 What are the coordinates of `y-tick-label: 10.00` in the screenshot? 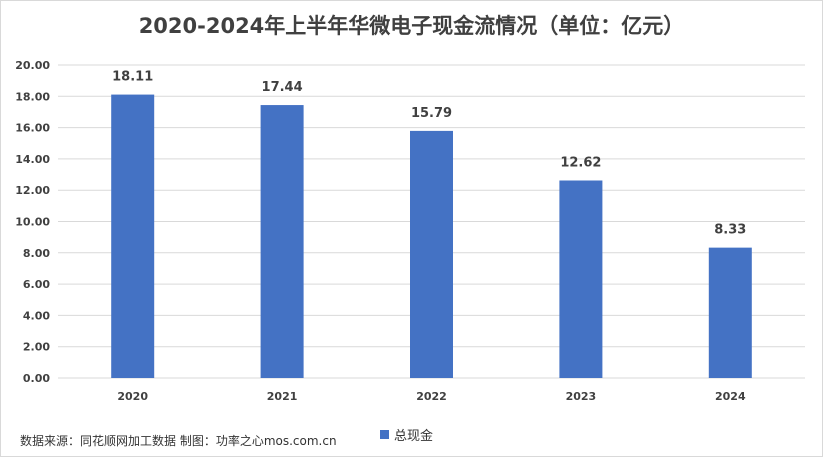 It's located at (32, 222).